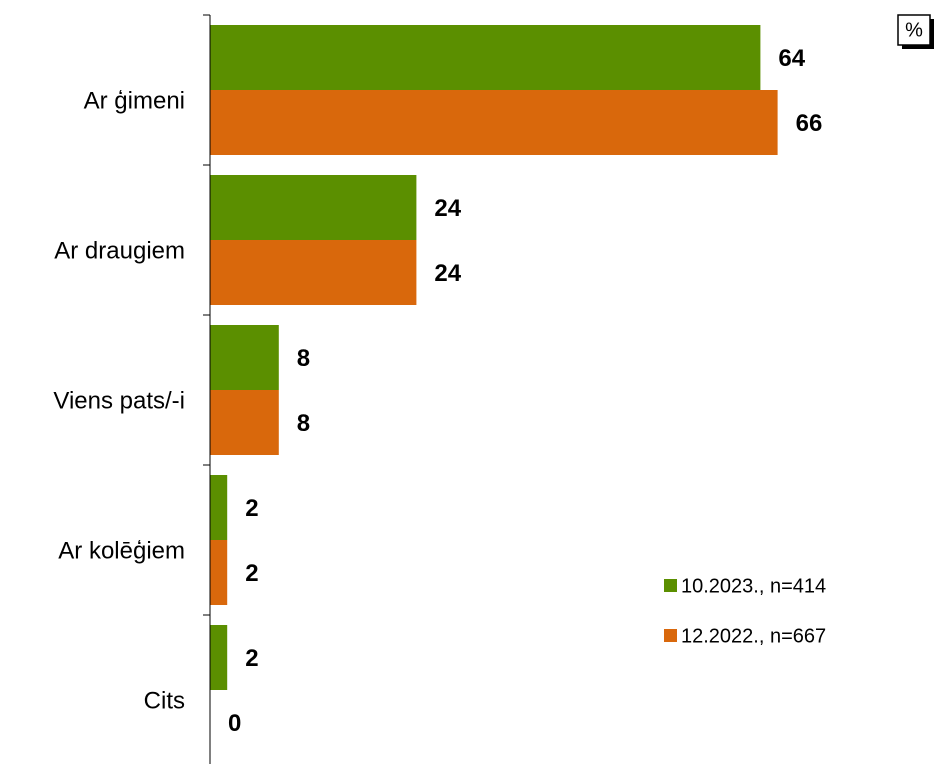 This screenshot has height=764, width=939. Describe the element at coordinates (791, 58) in the screenshot. I see `value-label: 64` at that location.